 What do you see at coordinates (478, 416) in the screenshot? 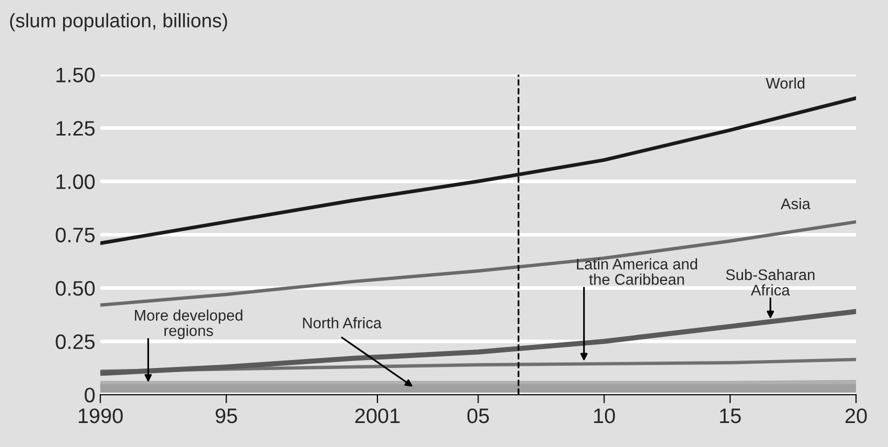
I see `x-tick-label: 05` at bounding box center [478, 416].